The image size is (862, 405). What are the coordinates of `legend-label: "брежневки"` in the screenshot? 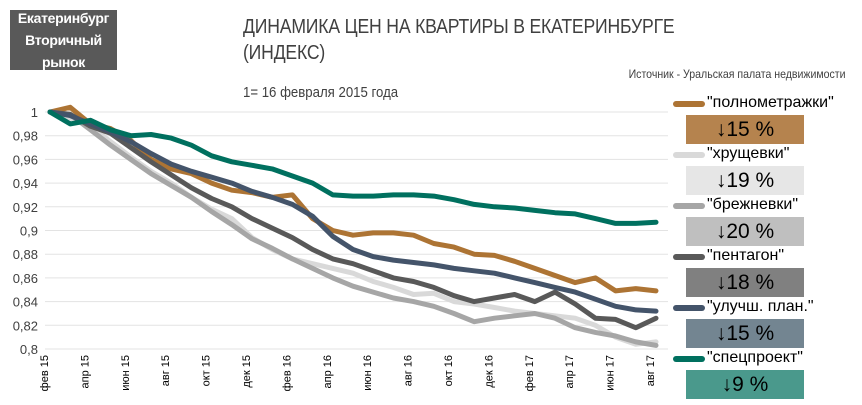 It's located at (753, 204).